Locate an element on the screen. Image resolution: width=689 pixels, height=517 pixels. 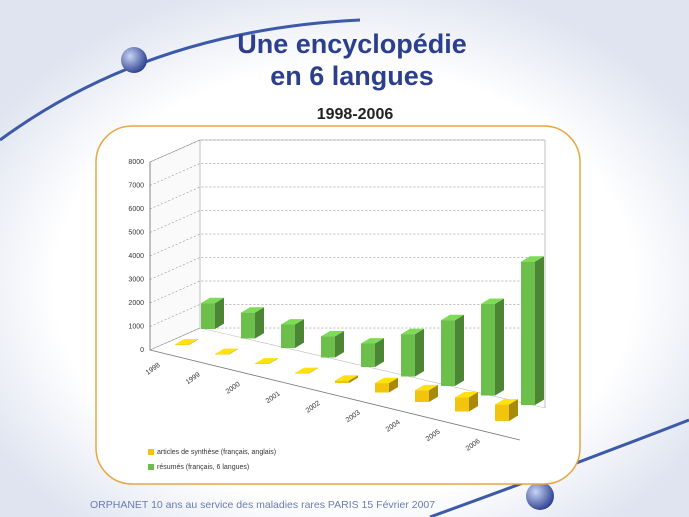
legend-label: articles de synthèse (français, anglais) is located at coordinates (216, 452).